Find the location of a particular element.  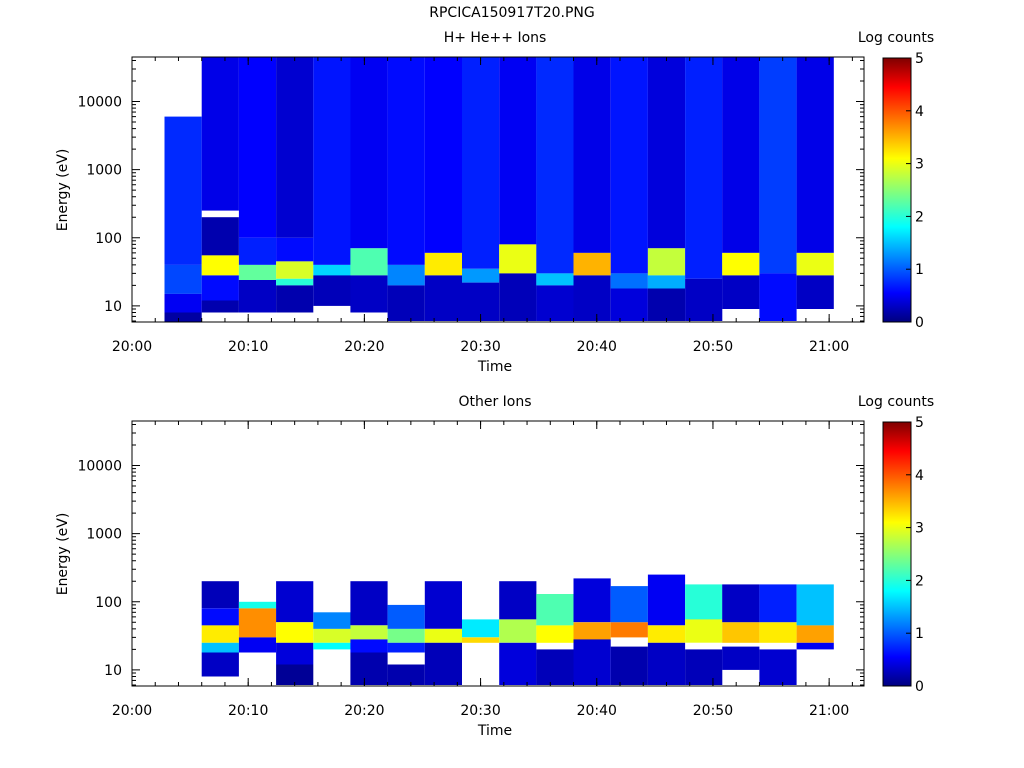

colorbar-tick-label: 0 is located at coordinates (919, 323).